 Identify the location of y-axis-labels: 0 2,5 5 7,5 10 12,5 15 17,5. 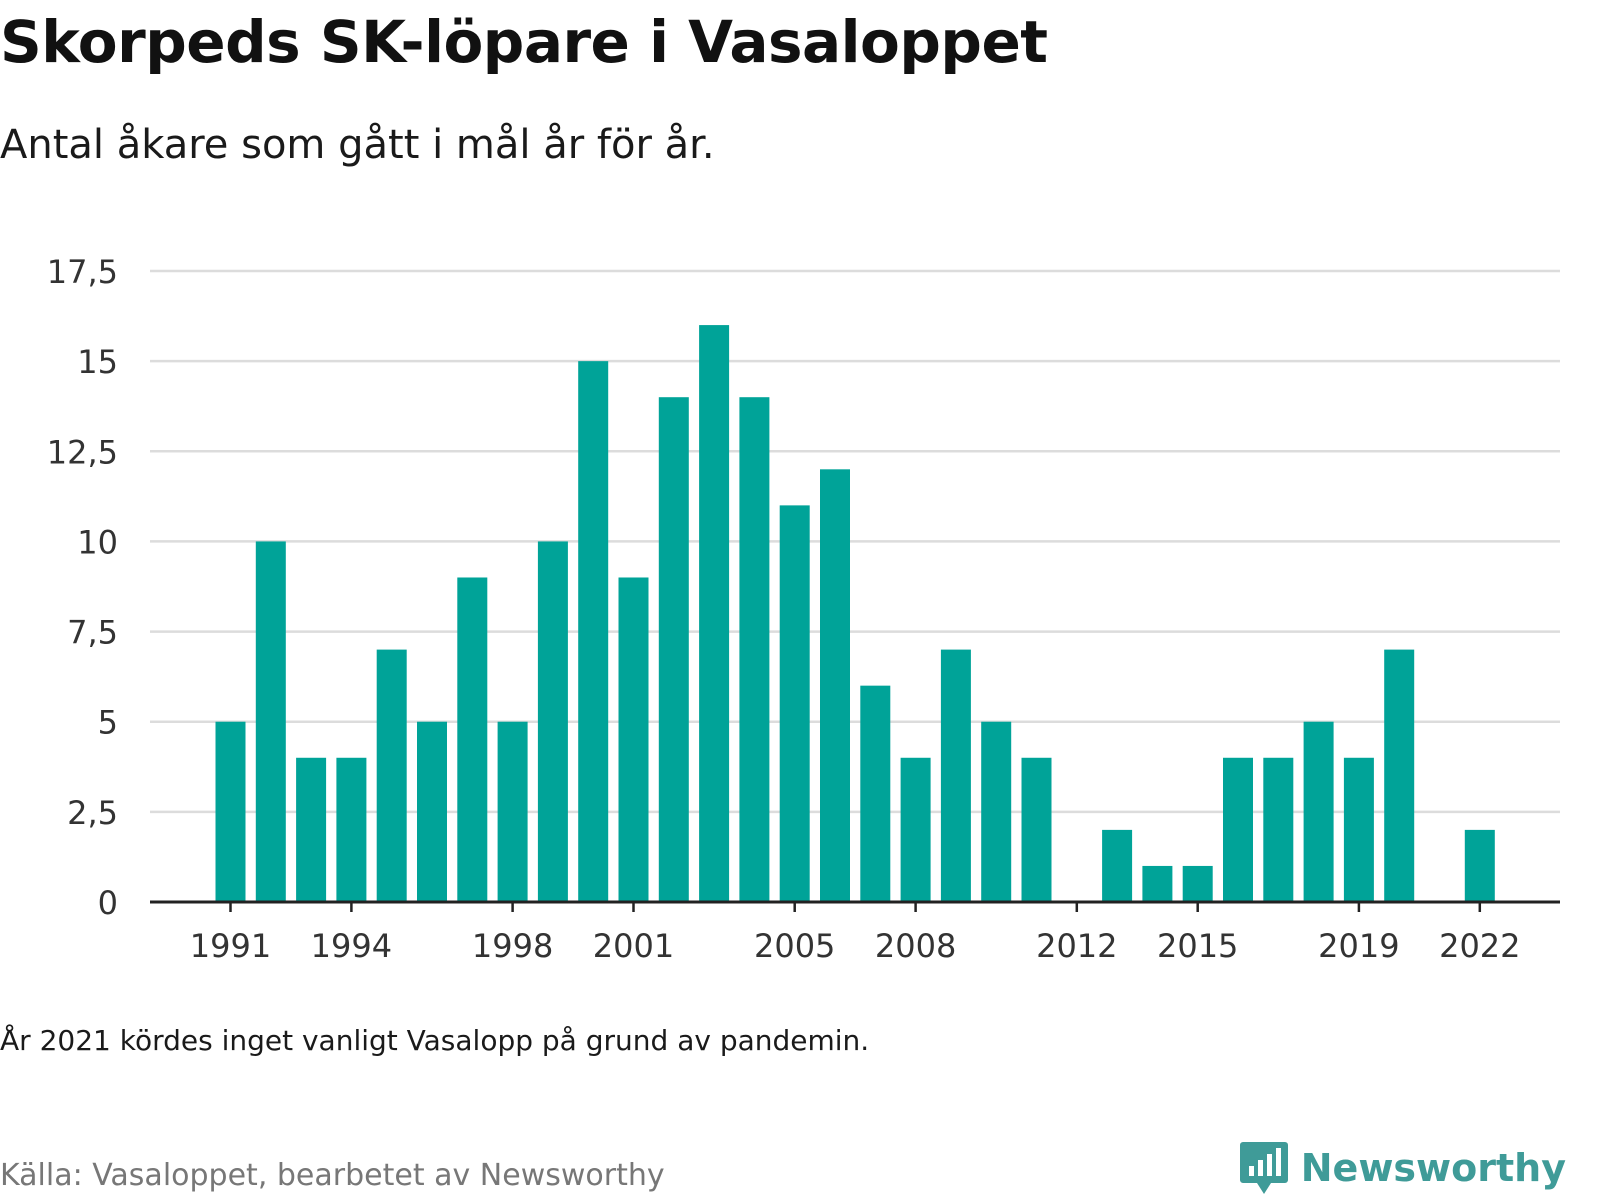
(82, 587).